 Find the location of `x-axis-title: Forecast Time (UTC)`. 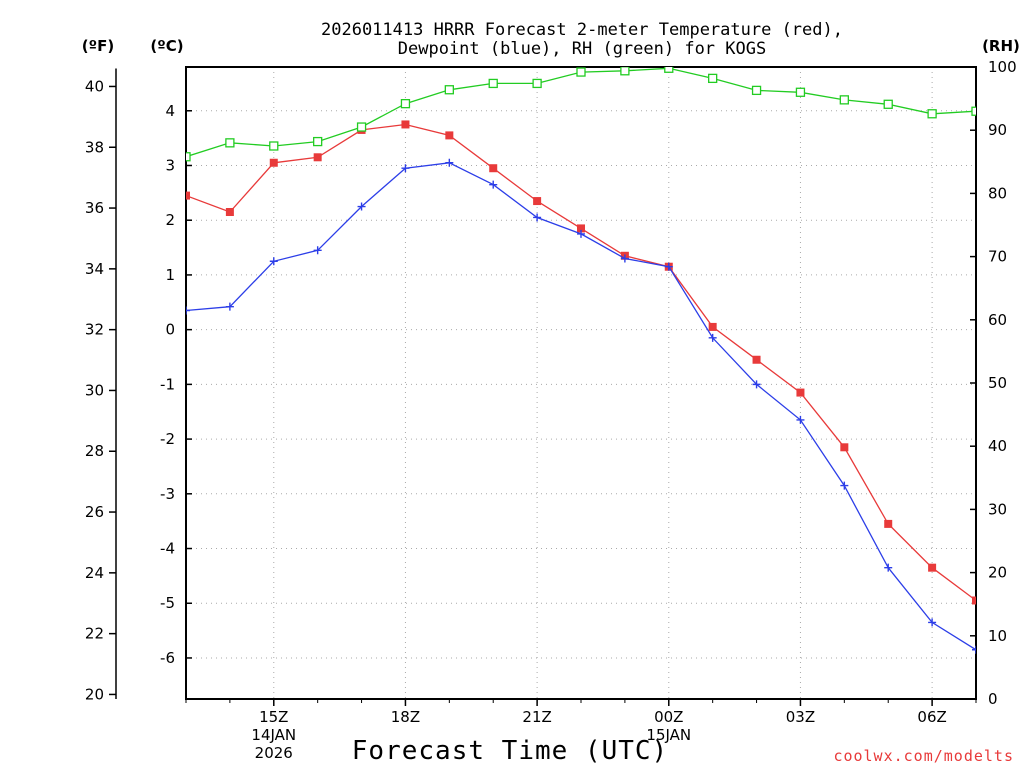

x-axis-title: Forecast Time (UTC) is located at coordinates (510, 751).